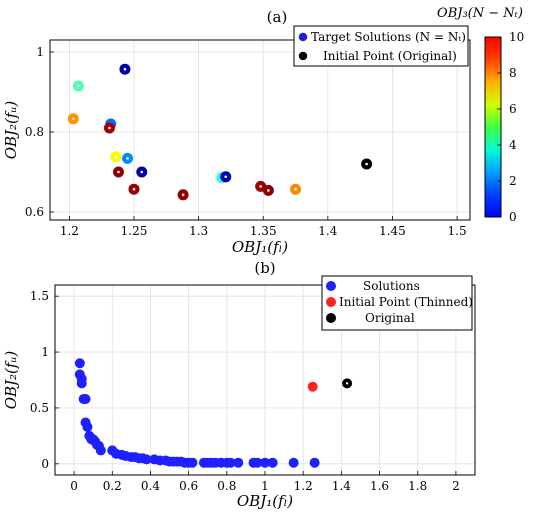 This screenshot has height=516, width=550. I want to click on panel-b-legend-marker-thinned, so click(331, 302).